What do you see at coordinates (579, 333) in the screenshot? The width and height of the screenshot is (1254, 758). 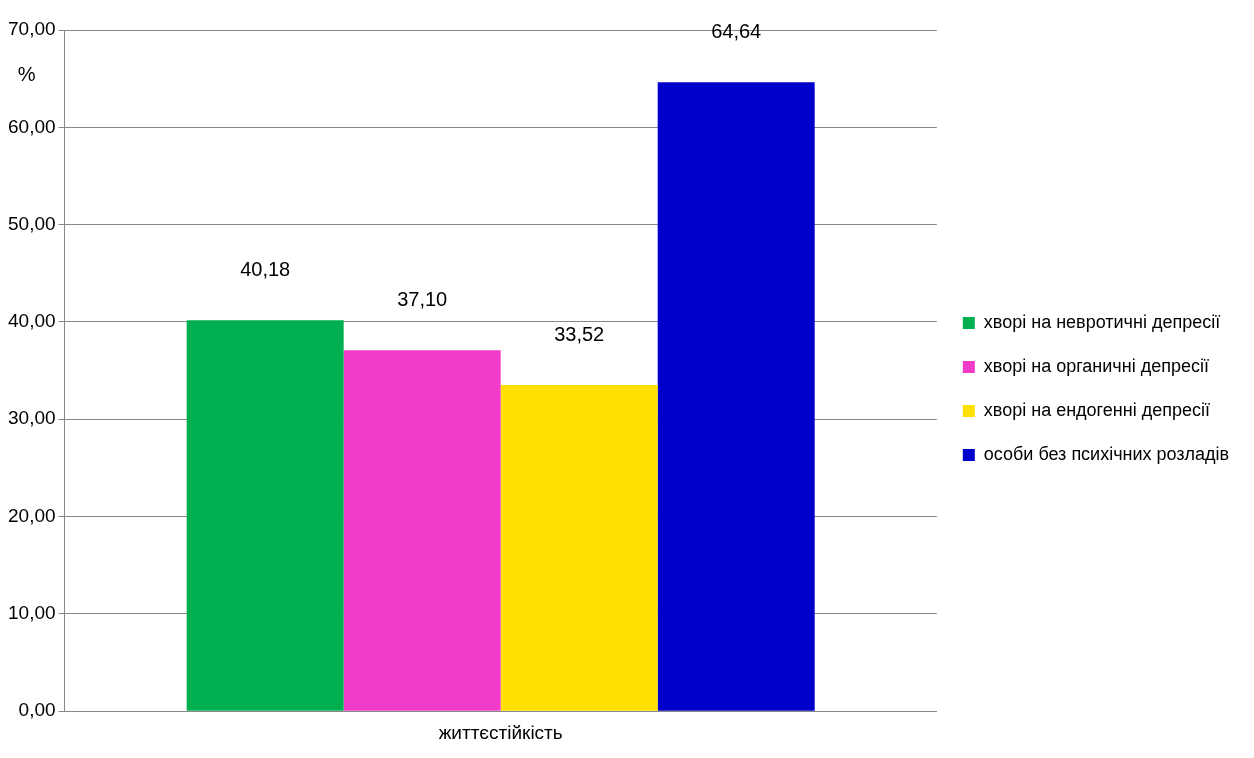 I see `data-label: 33,52` at bounding box center [579, 333].